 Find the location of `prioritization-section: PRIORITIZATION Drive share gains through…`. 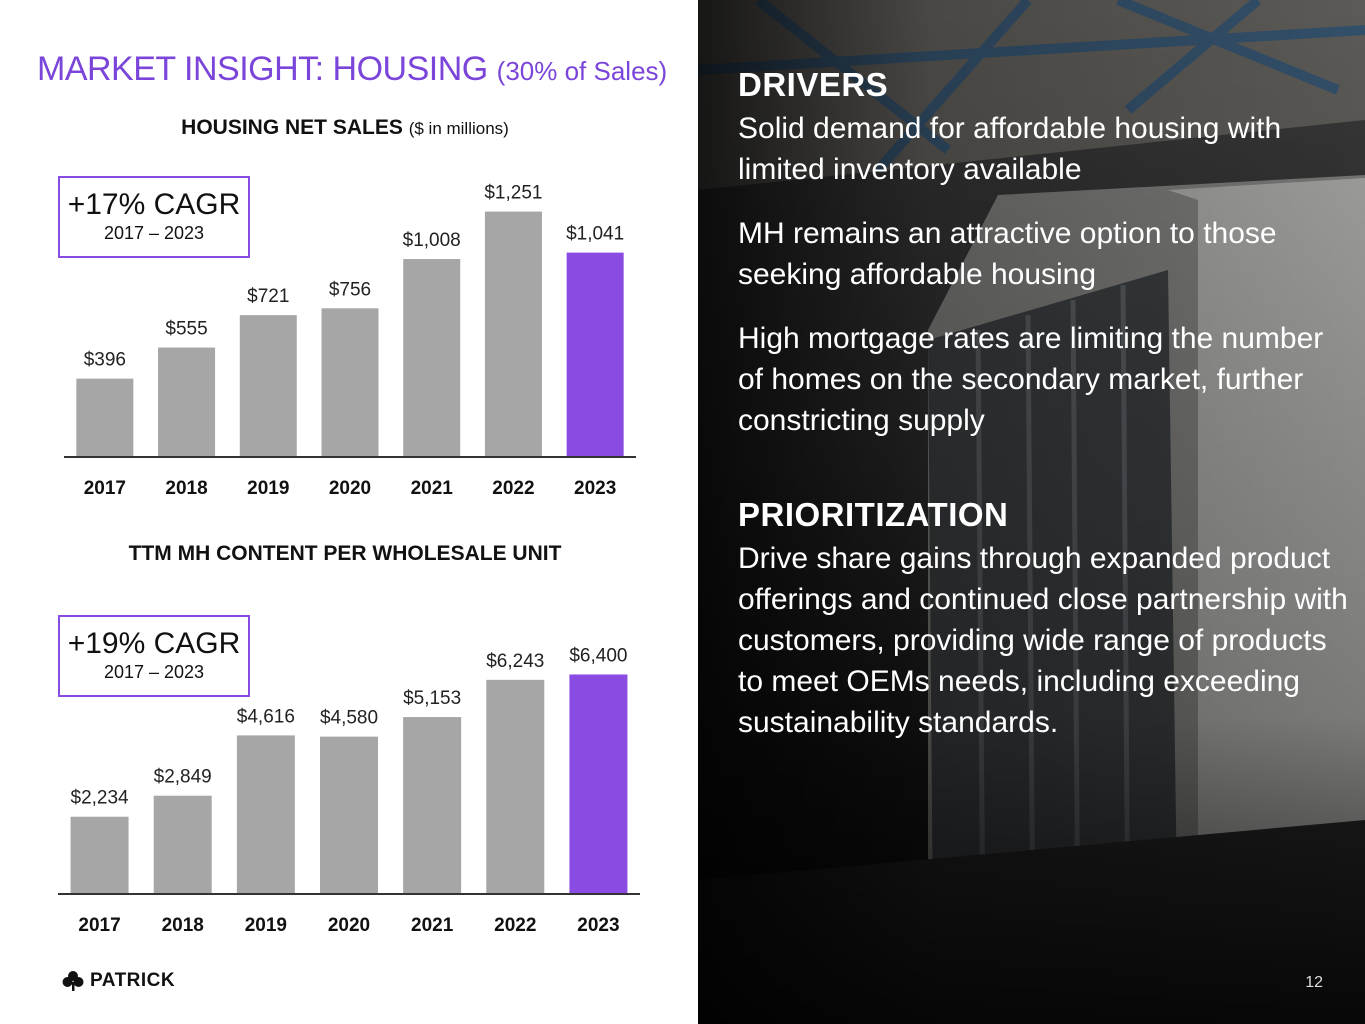

prioritization-section: PRIORITIZATION Drive share gains through… is located at coordinates (1043, 619).